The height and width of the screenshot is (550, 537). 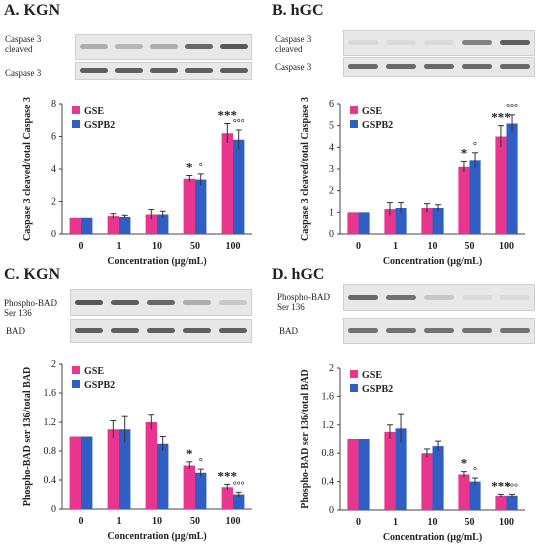 What do you see at coordinates (94, 371) in the screenshot?
I see `legend-label: GSE` at bounding box center [94, 371].